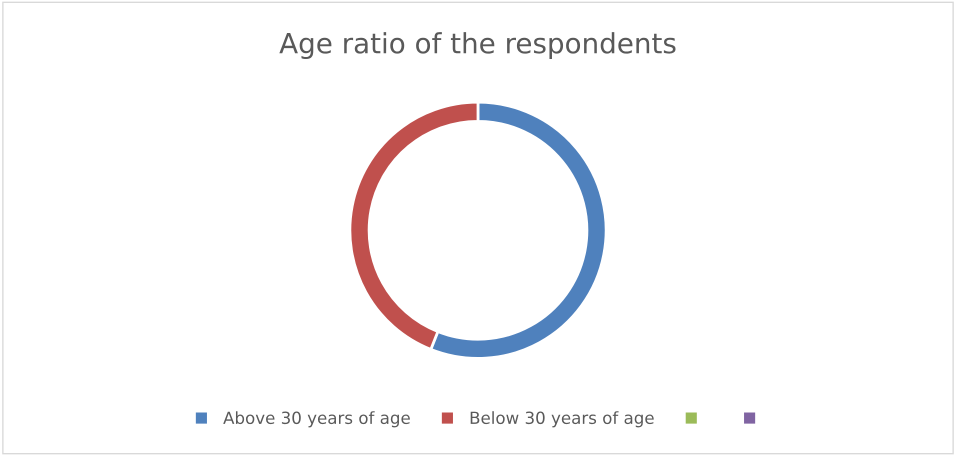  What do you see at coordinates (562, 419) in the screenshot?
I see `legend-label: Below 30 years of age` at bounding box center [562, 419].